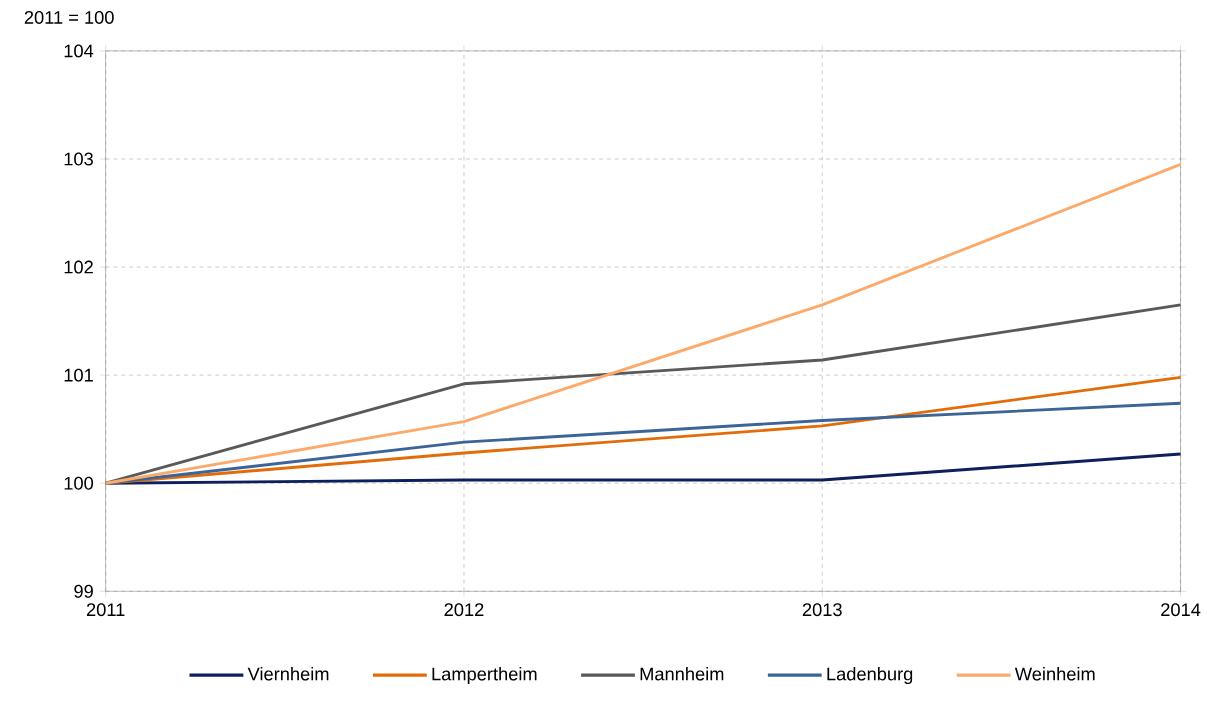 The image size is (1207, 703). Describe the element at coordinates (69, 17) in the screenshot. I see `y-axis-title: 2011 = 100` at that location.